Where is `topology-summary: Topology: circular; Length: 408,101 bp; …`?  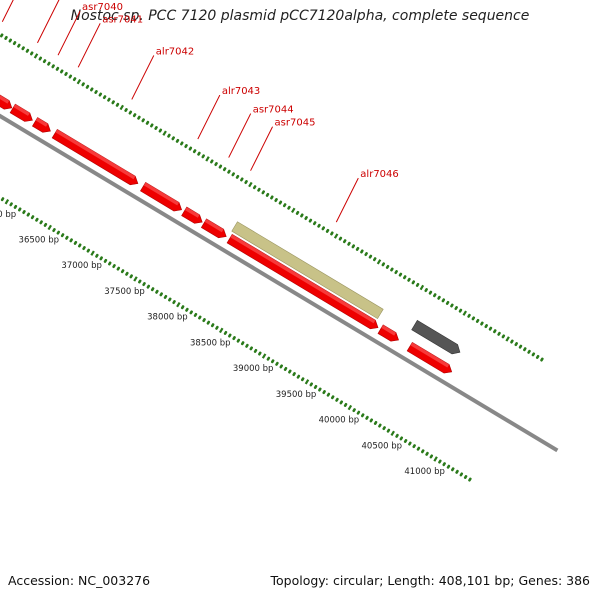
topology-summary: Topology: circular; Length: 408,101 bp; … is located at coordinates (430, 580).